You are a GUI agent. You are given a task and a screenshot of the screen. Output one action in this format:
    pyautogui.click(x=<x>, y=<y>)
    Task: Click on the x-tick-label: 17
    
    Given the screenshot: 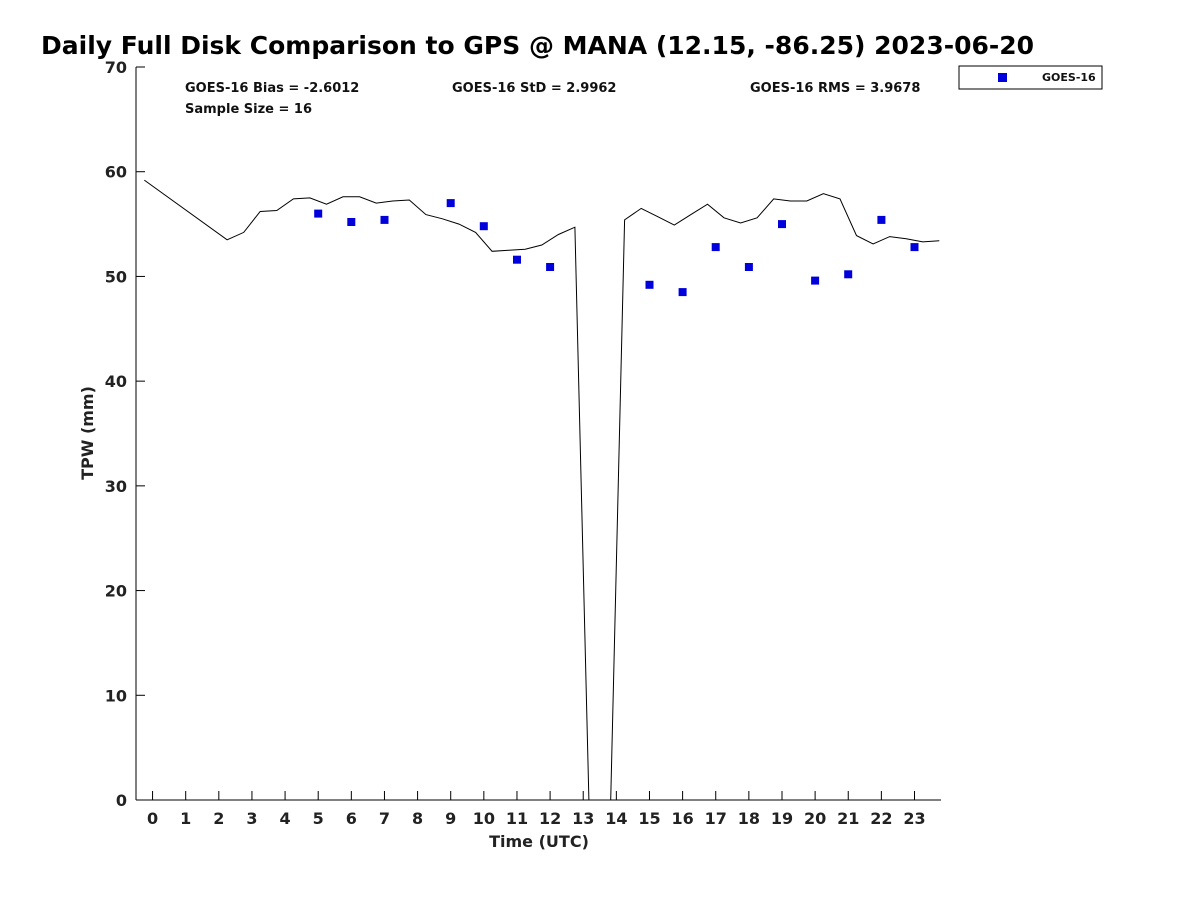 What is the action you would take?
    pyautogui.click(x=716, y=818)
    